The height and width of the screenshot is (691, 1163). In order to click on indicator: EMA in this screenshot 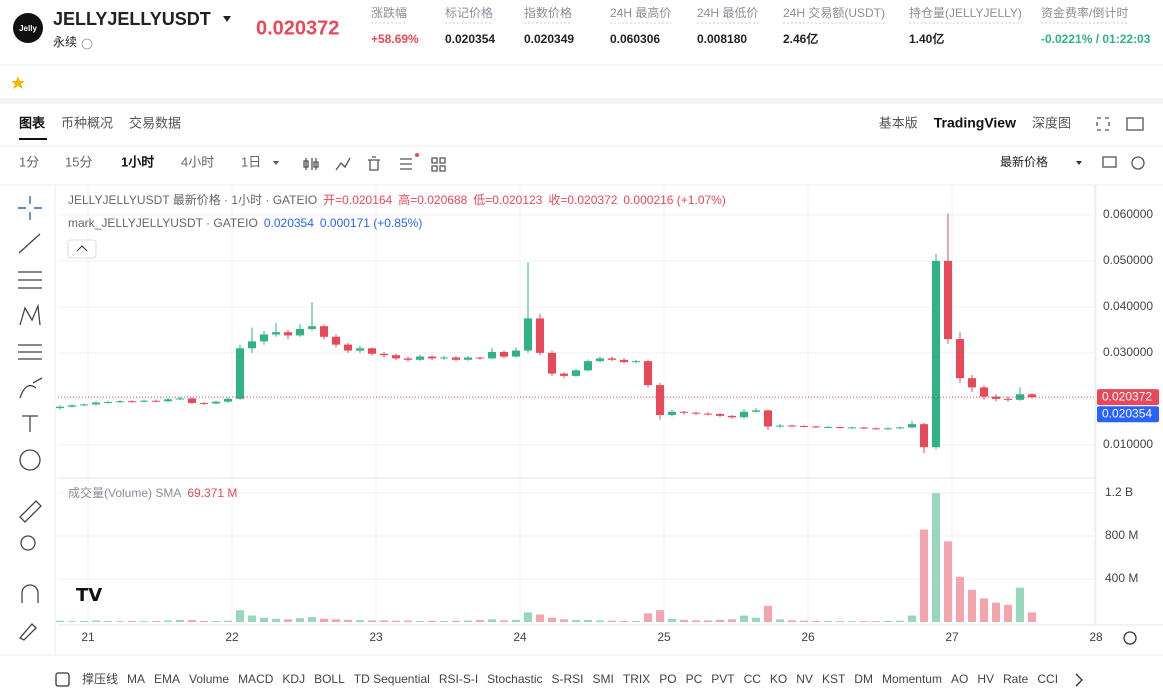, I will do `click(167, 679)`.